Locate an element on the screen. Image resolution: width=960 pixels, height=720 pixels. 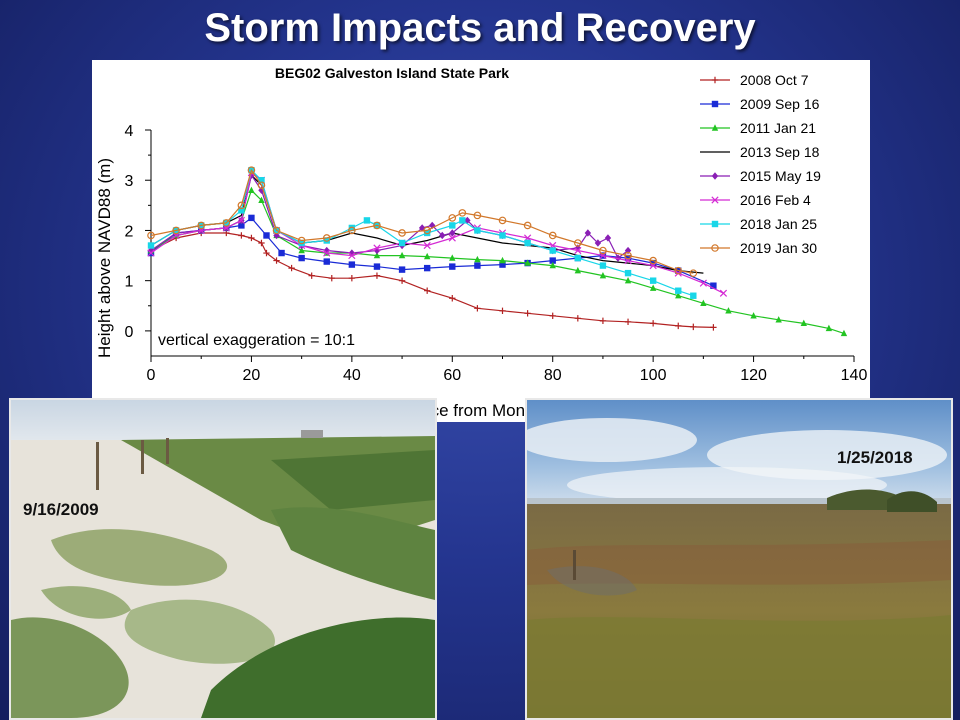
slide-title: Storm Impacts and Recovery is located at coordinates (480, 28).